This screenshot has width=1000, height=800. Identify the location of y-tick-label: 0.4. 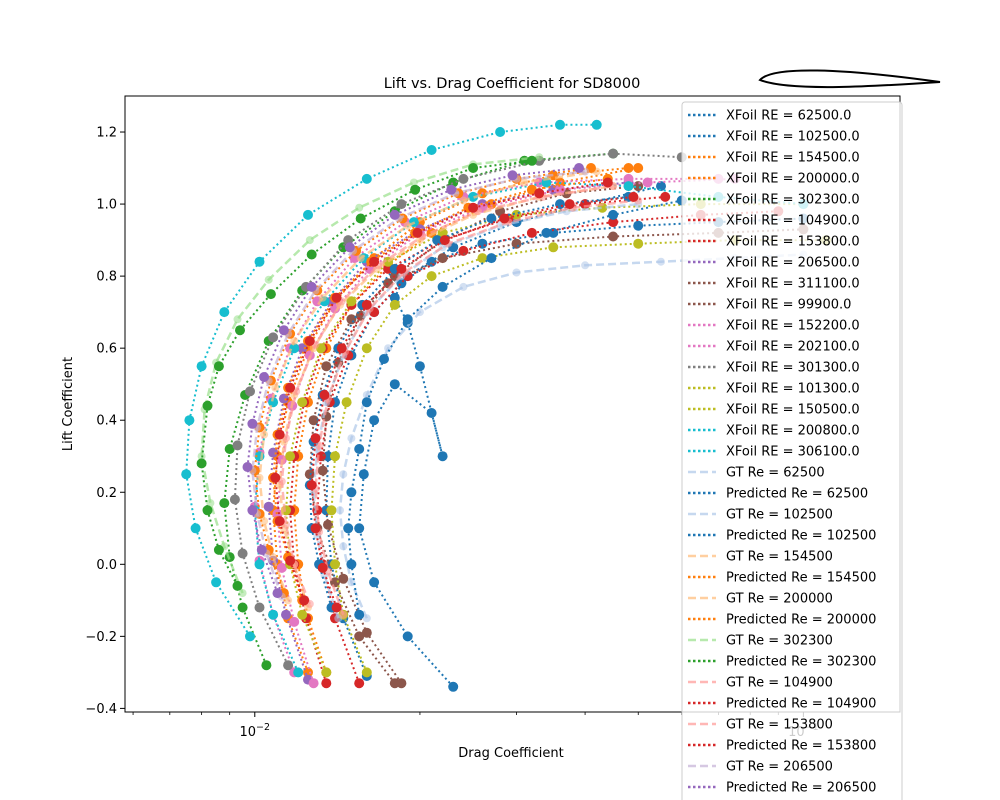
(106, 421).